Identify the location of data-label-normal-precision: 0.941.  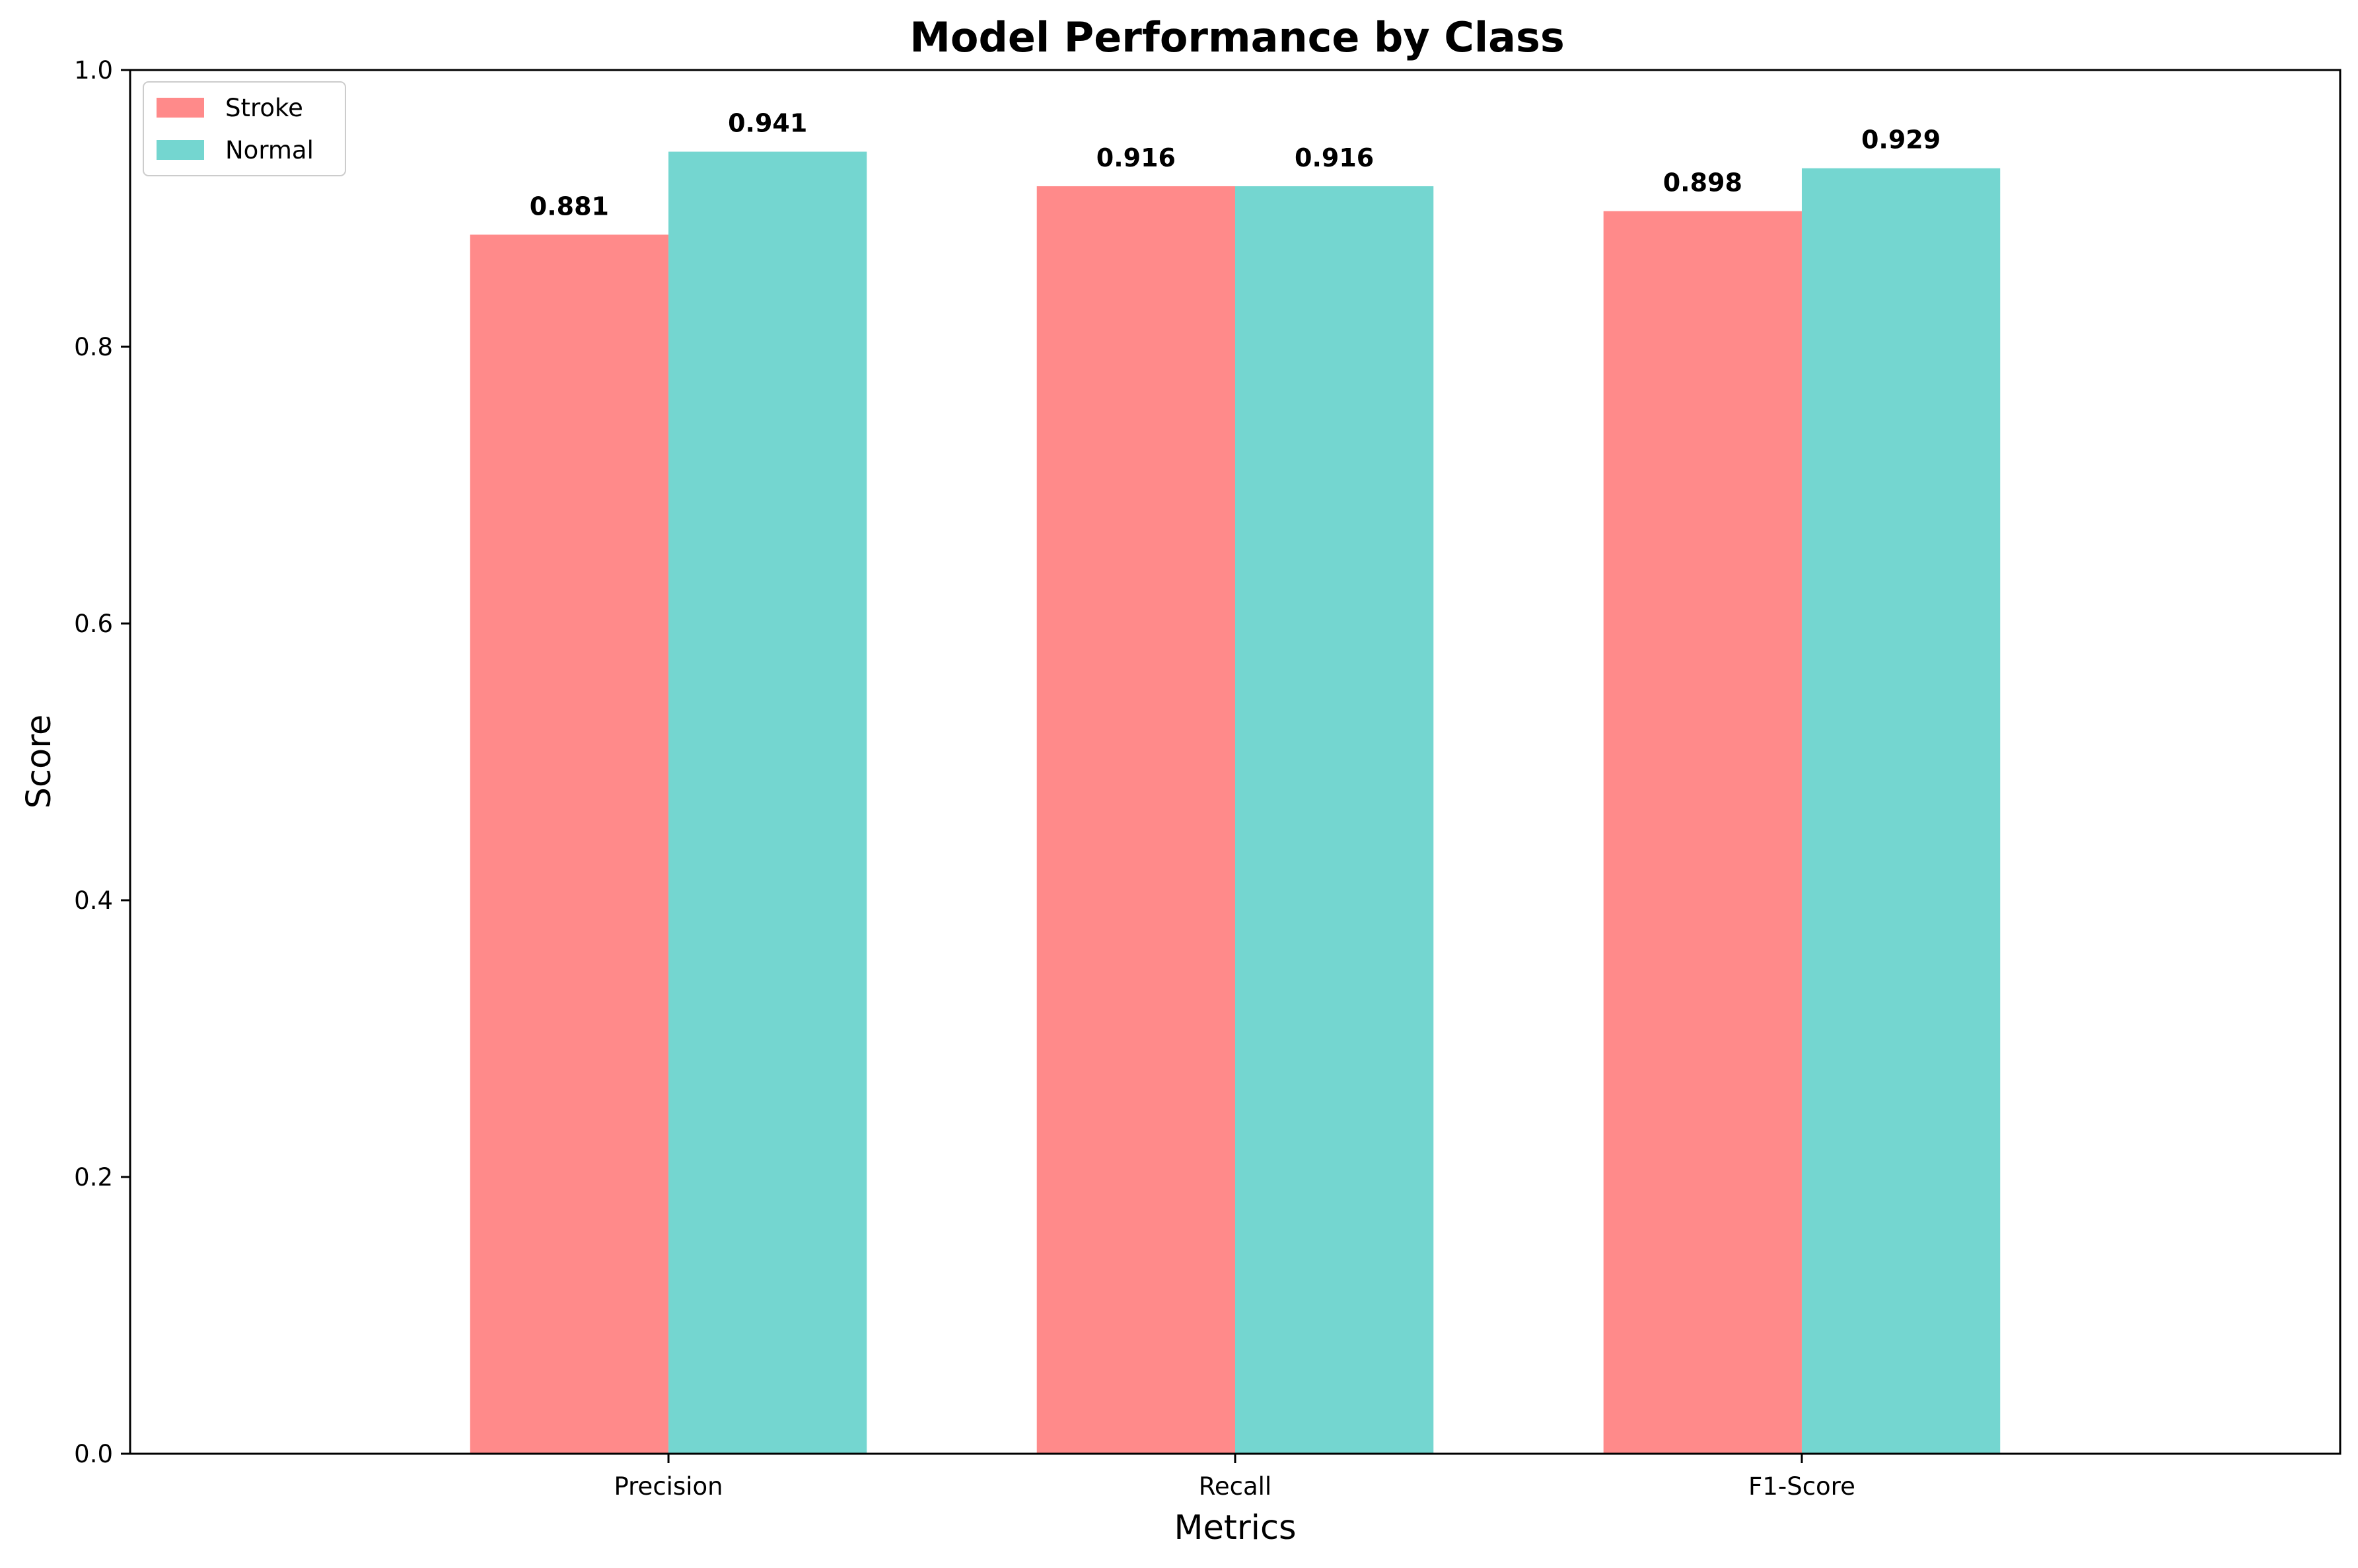
(767, 123).